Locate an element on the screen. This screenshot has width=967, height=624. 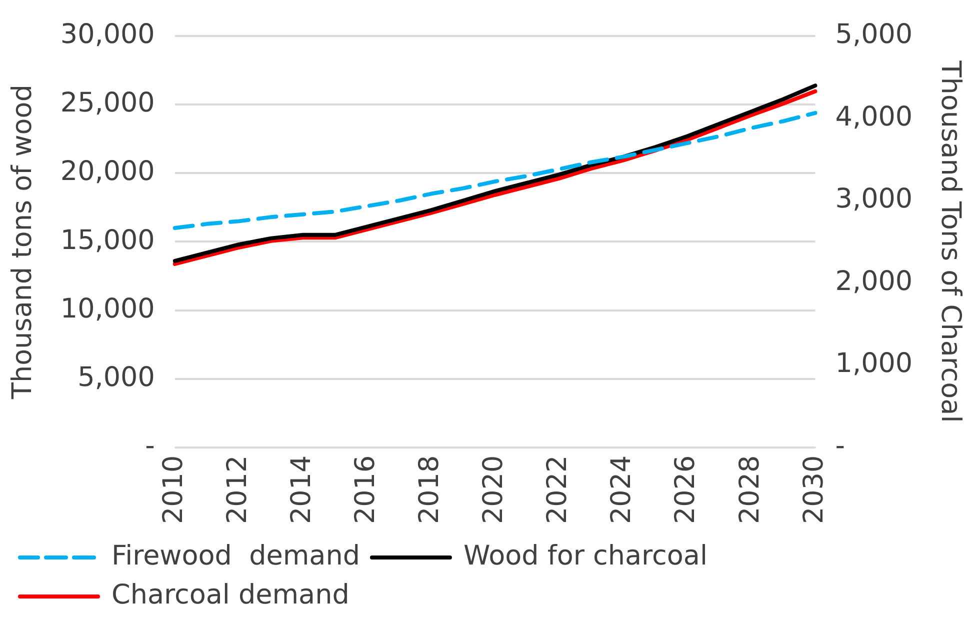
y2-tick-label: 5,000 is located at coordinates (874, 34).